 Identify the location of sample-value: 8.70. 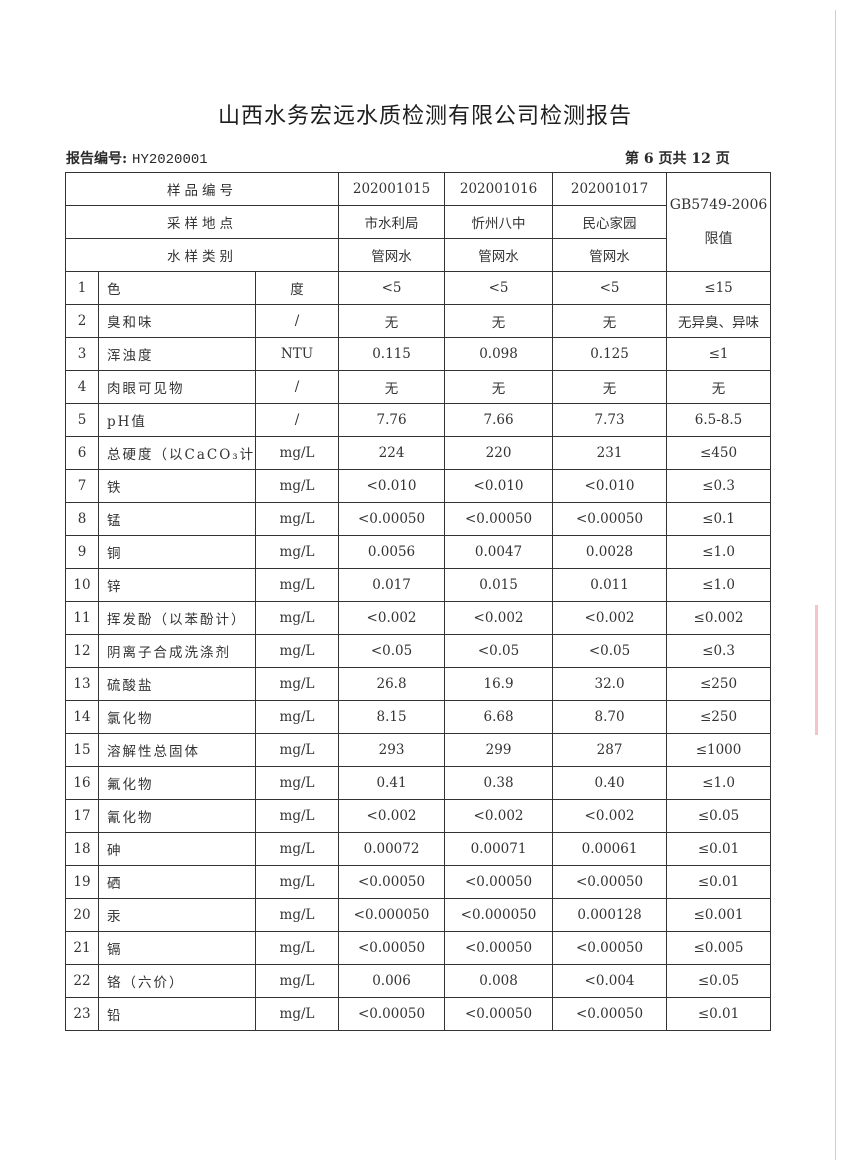
(610, 717).